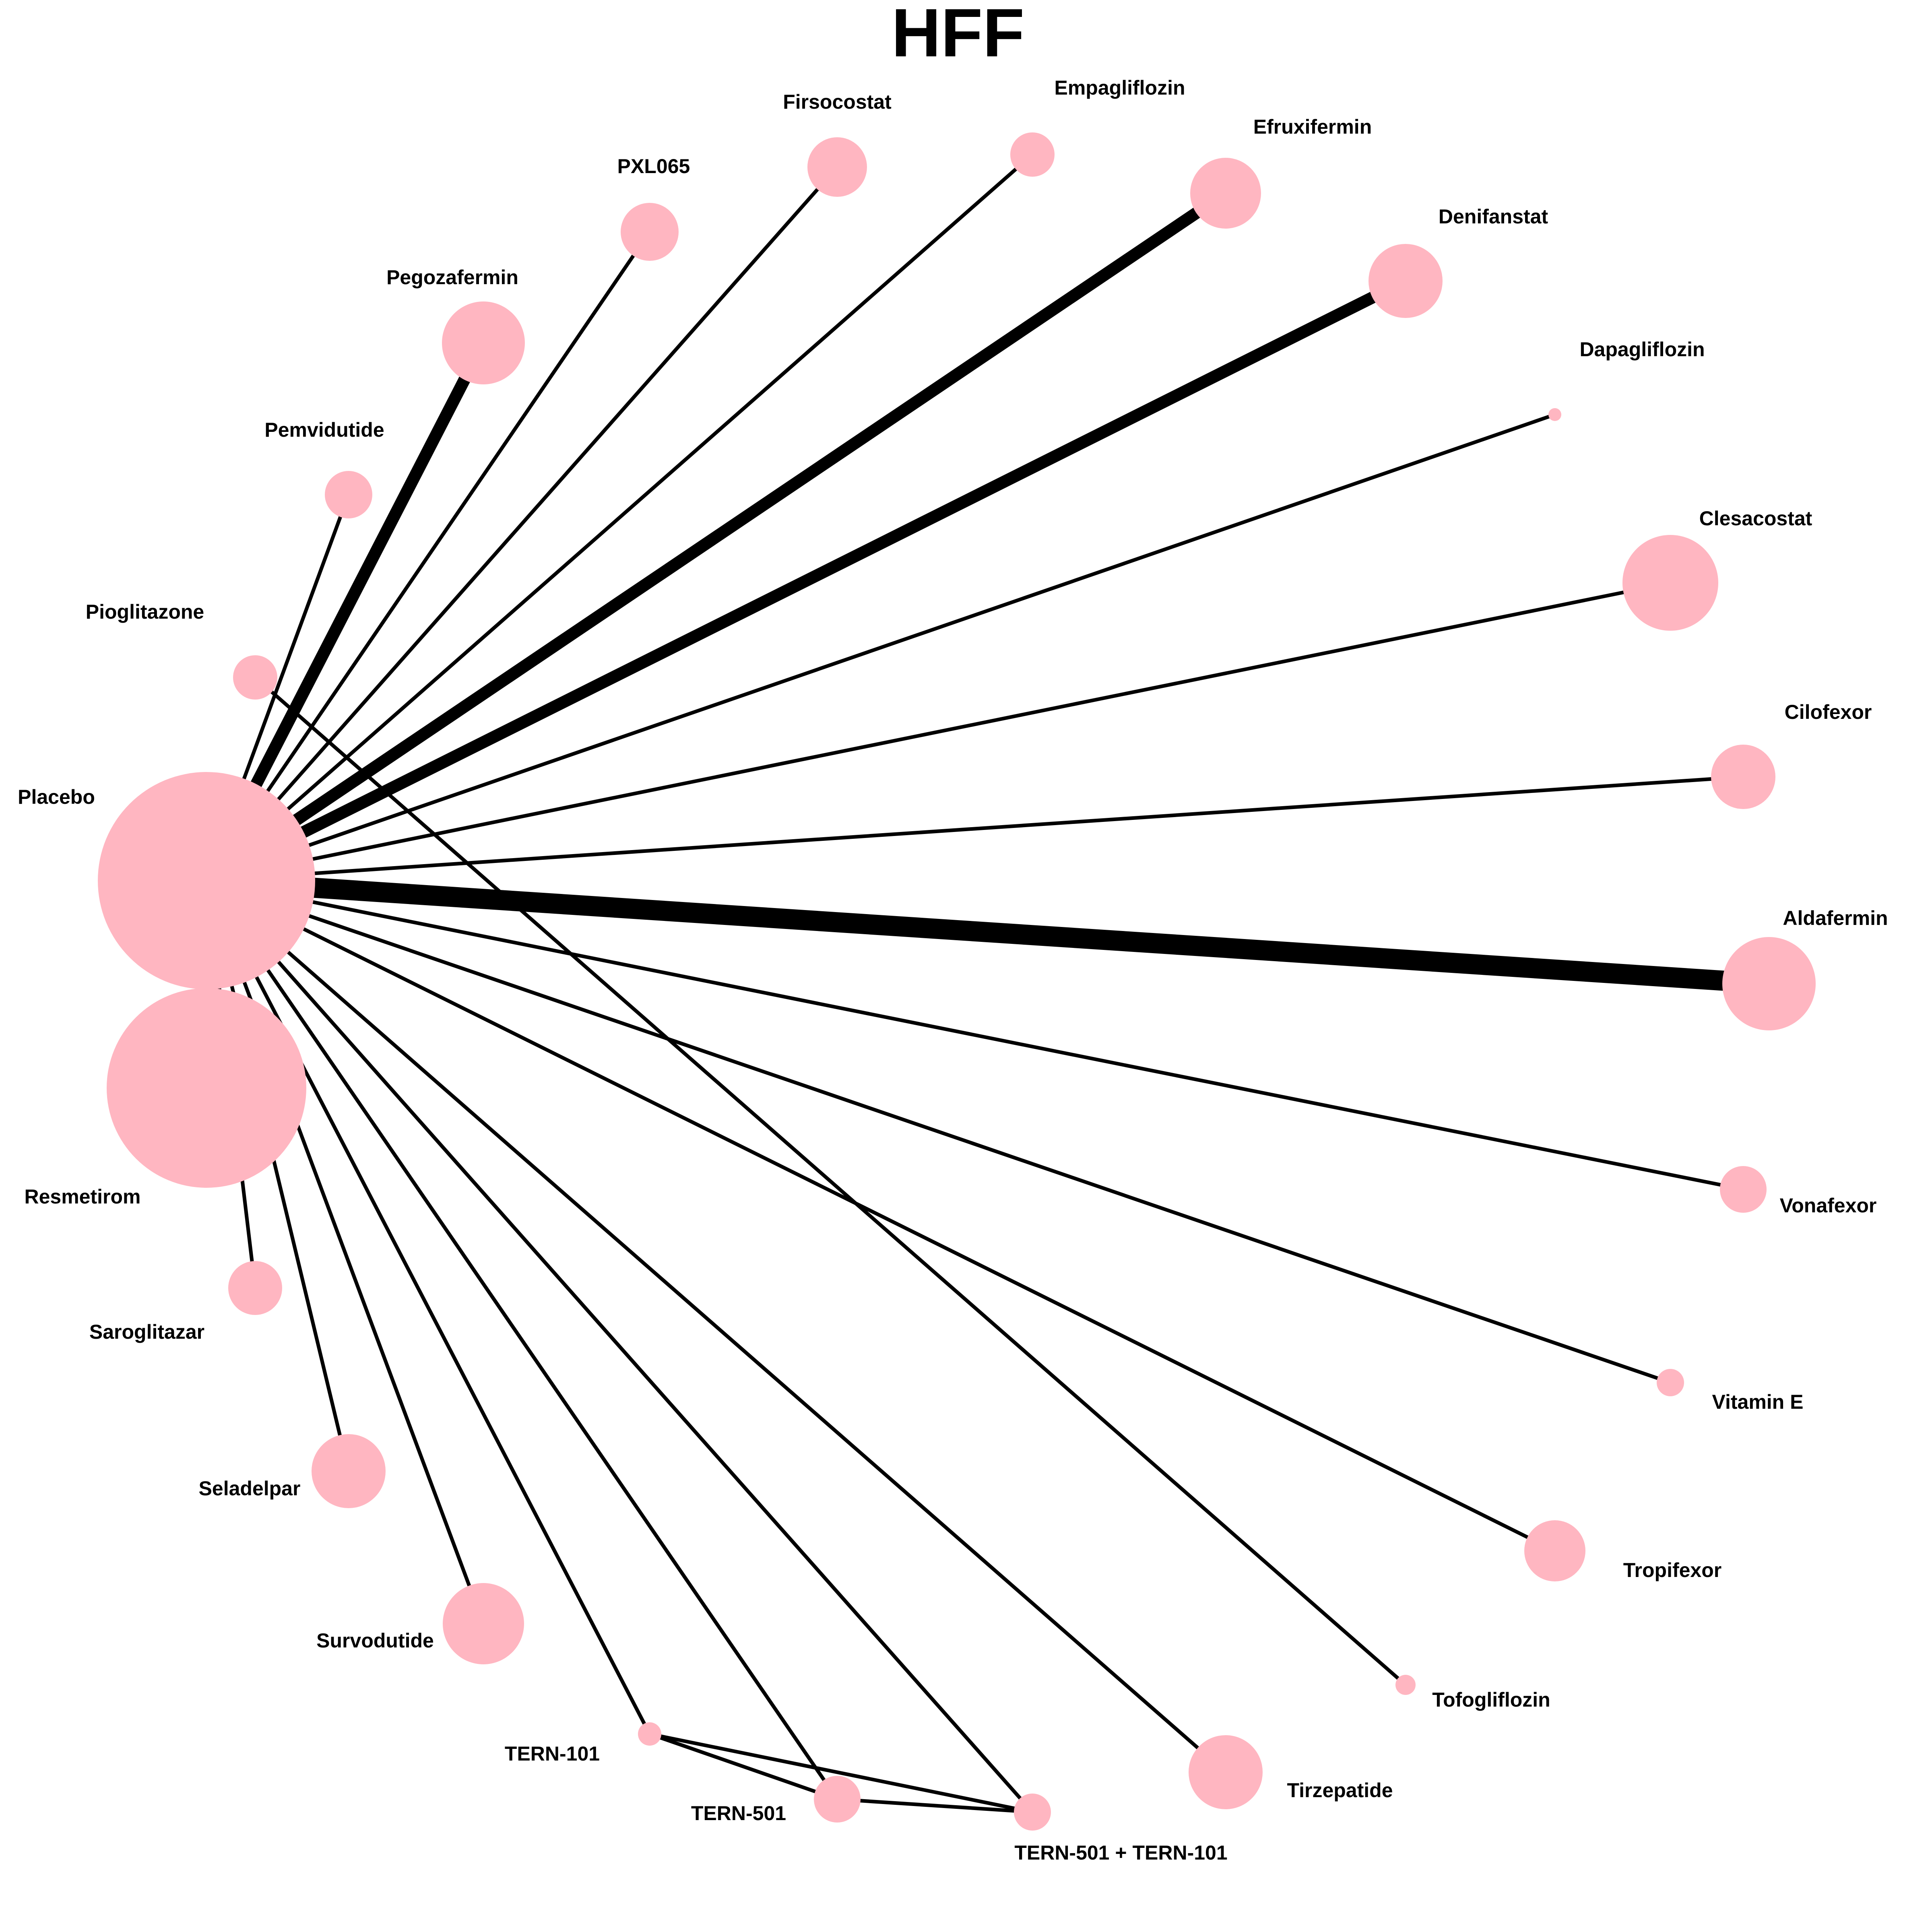 The height and width of the screenshot is (1932, 1932). I want to click on node-survodutide, so click(483, 1623).